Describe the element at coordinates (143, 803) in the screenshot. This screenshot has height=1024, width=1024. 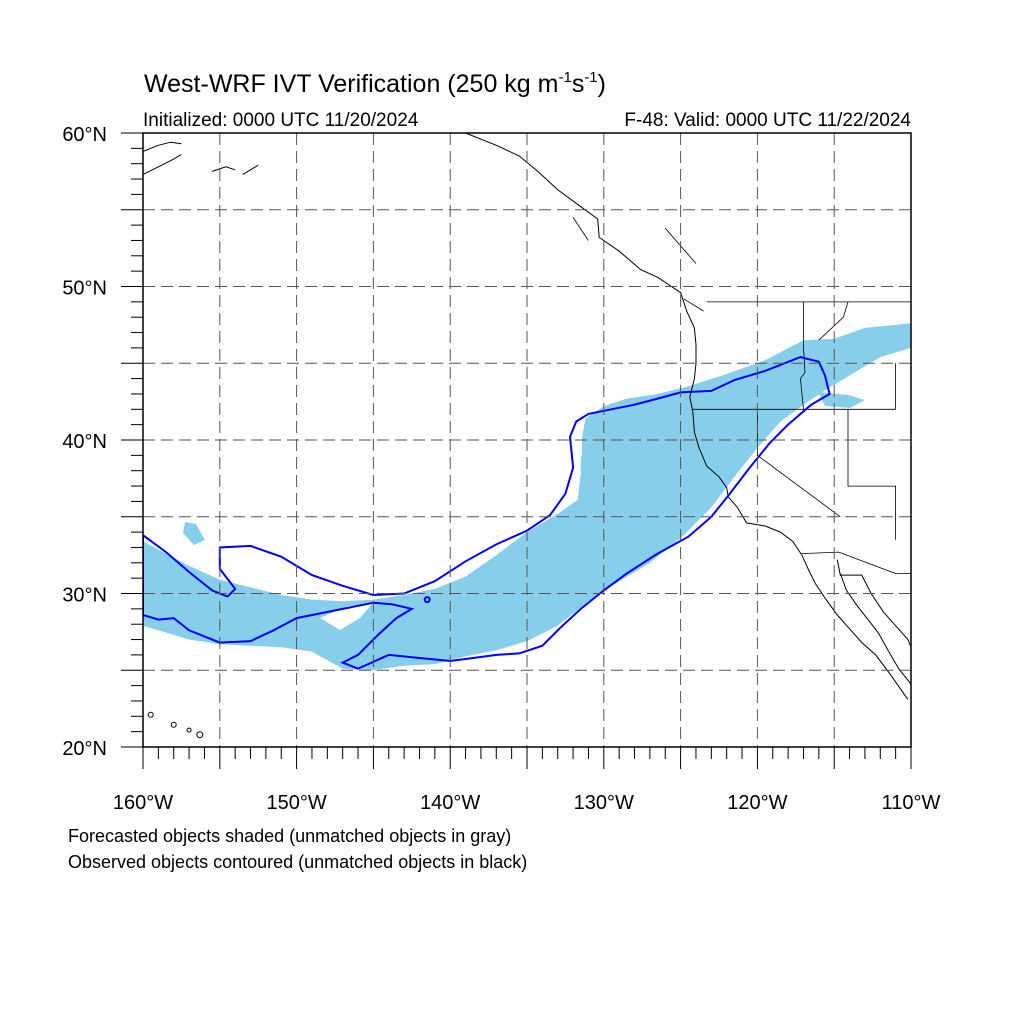
I see `lon-label: 160°W` at that location.